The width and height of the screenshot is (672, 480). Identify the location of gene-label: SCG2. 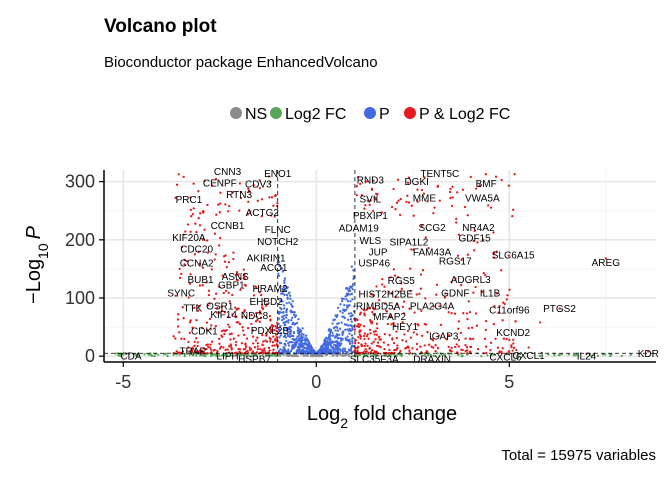
(432, 228).